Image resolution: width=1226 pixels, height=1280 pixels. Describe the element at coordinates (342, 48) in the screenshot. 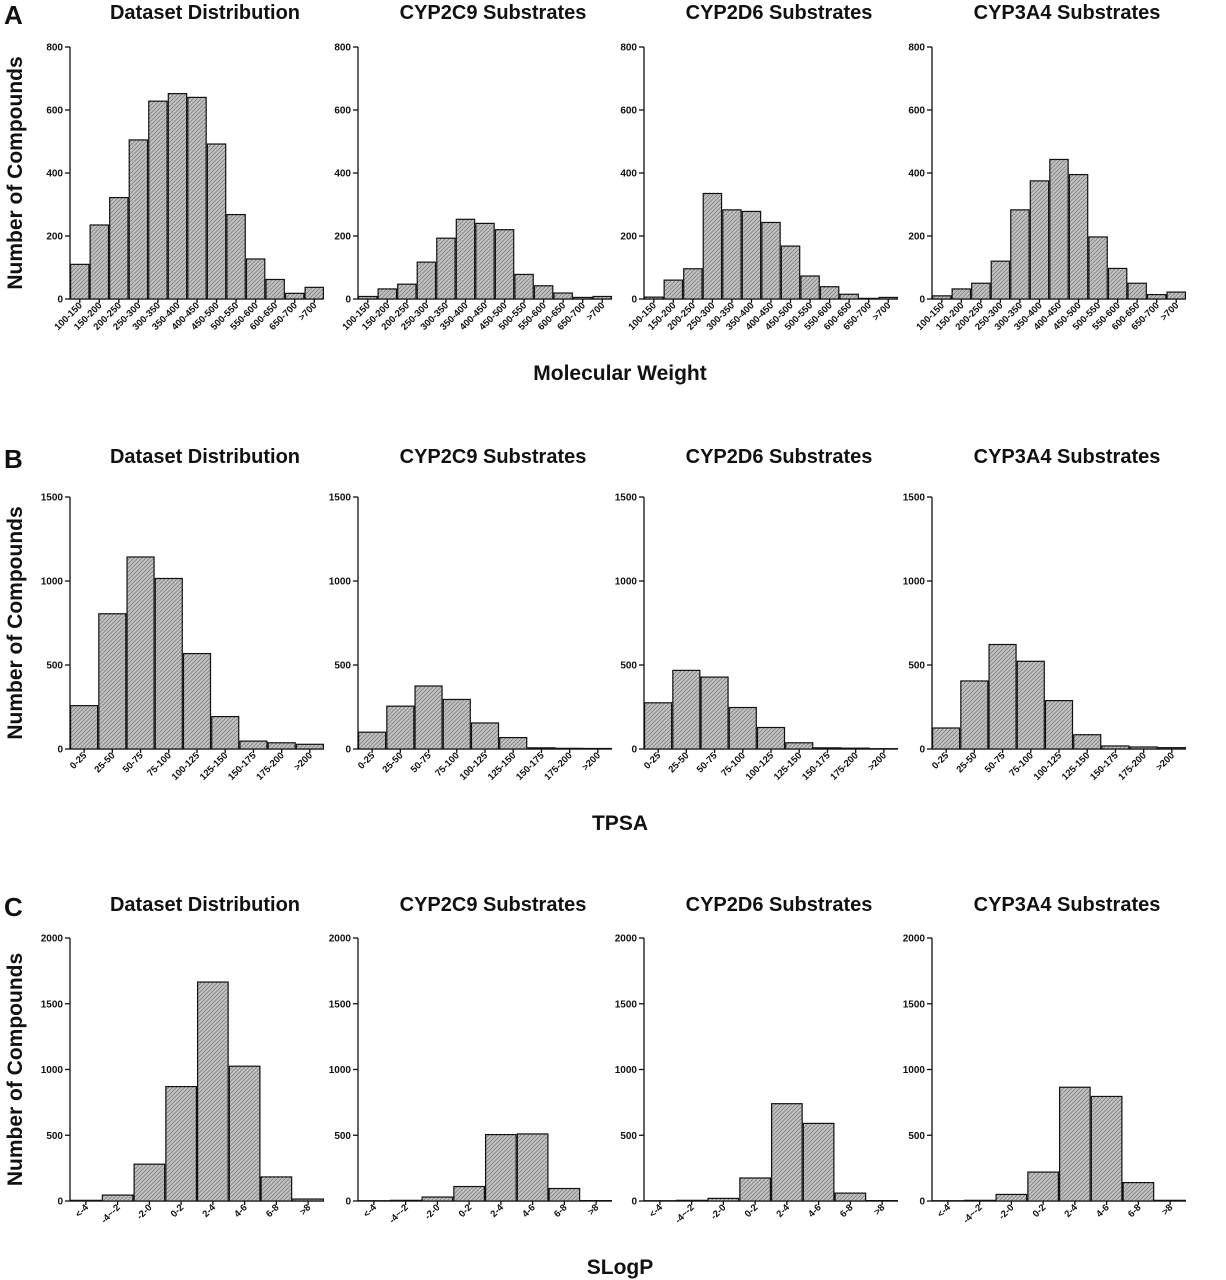

I see `y-tick-label: 800` at that location.